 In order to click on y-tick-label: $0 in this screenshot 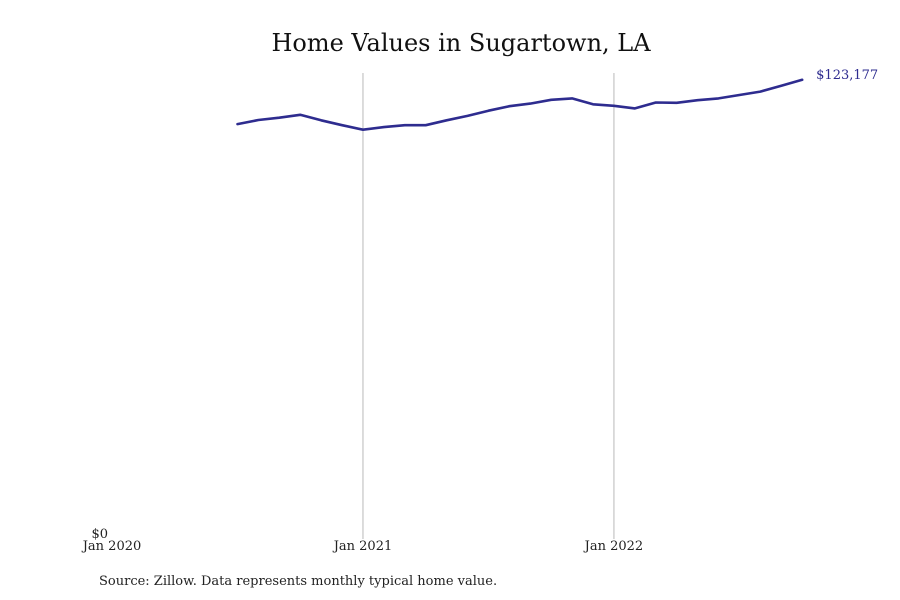, I will do `click(99, 534)`.